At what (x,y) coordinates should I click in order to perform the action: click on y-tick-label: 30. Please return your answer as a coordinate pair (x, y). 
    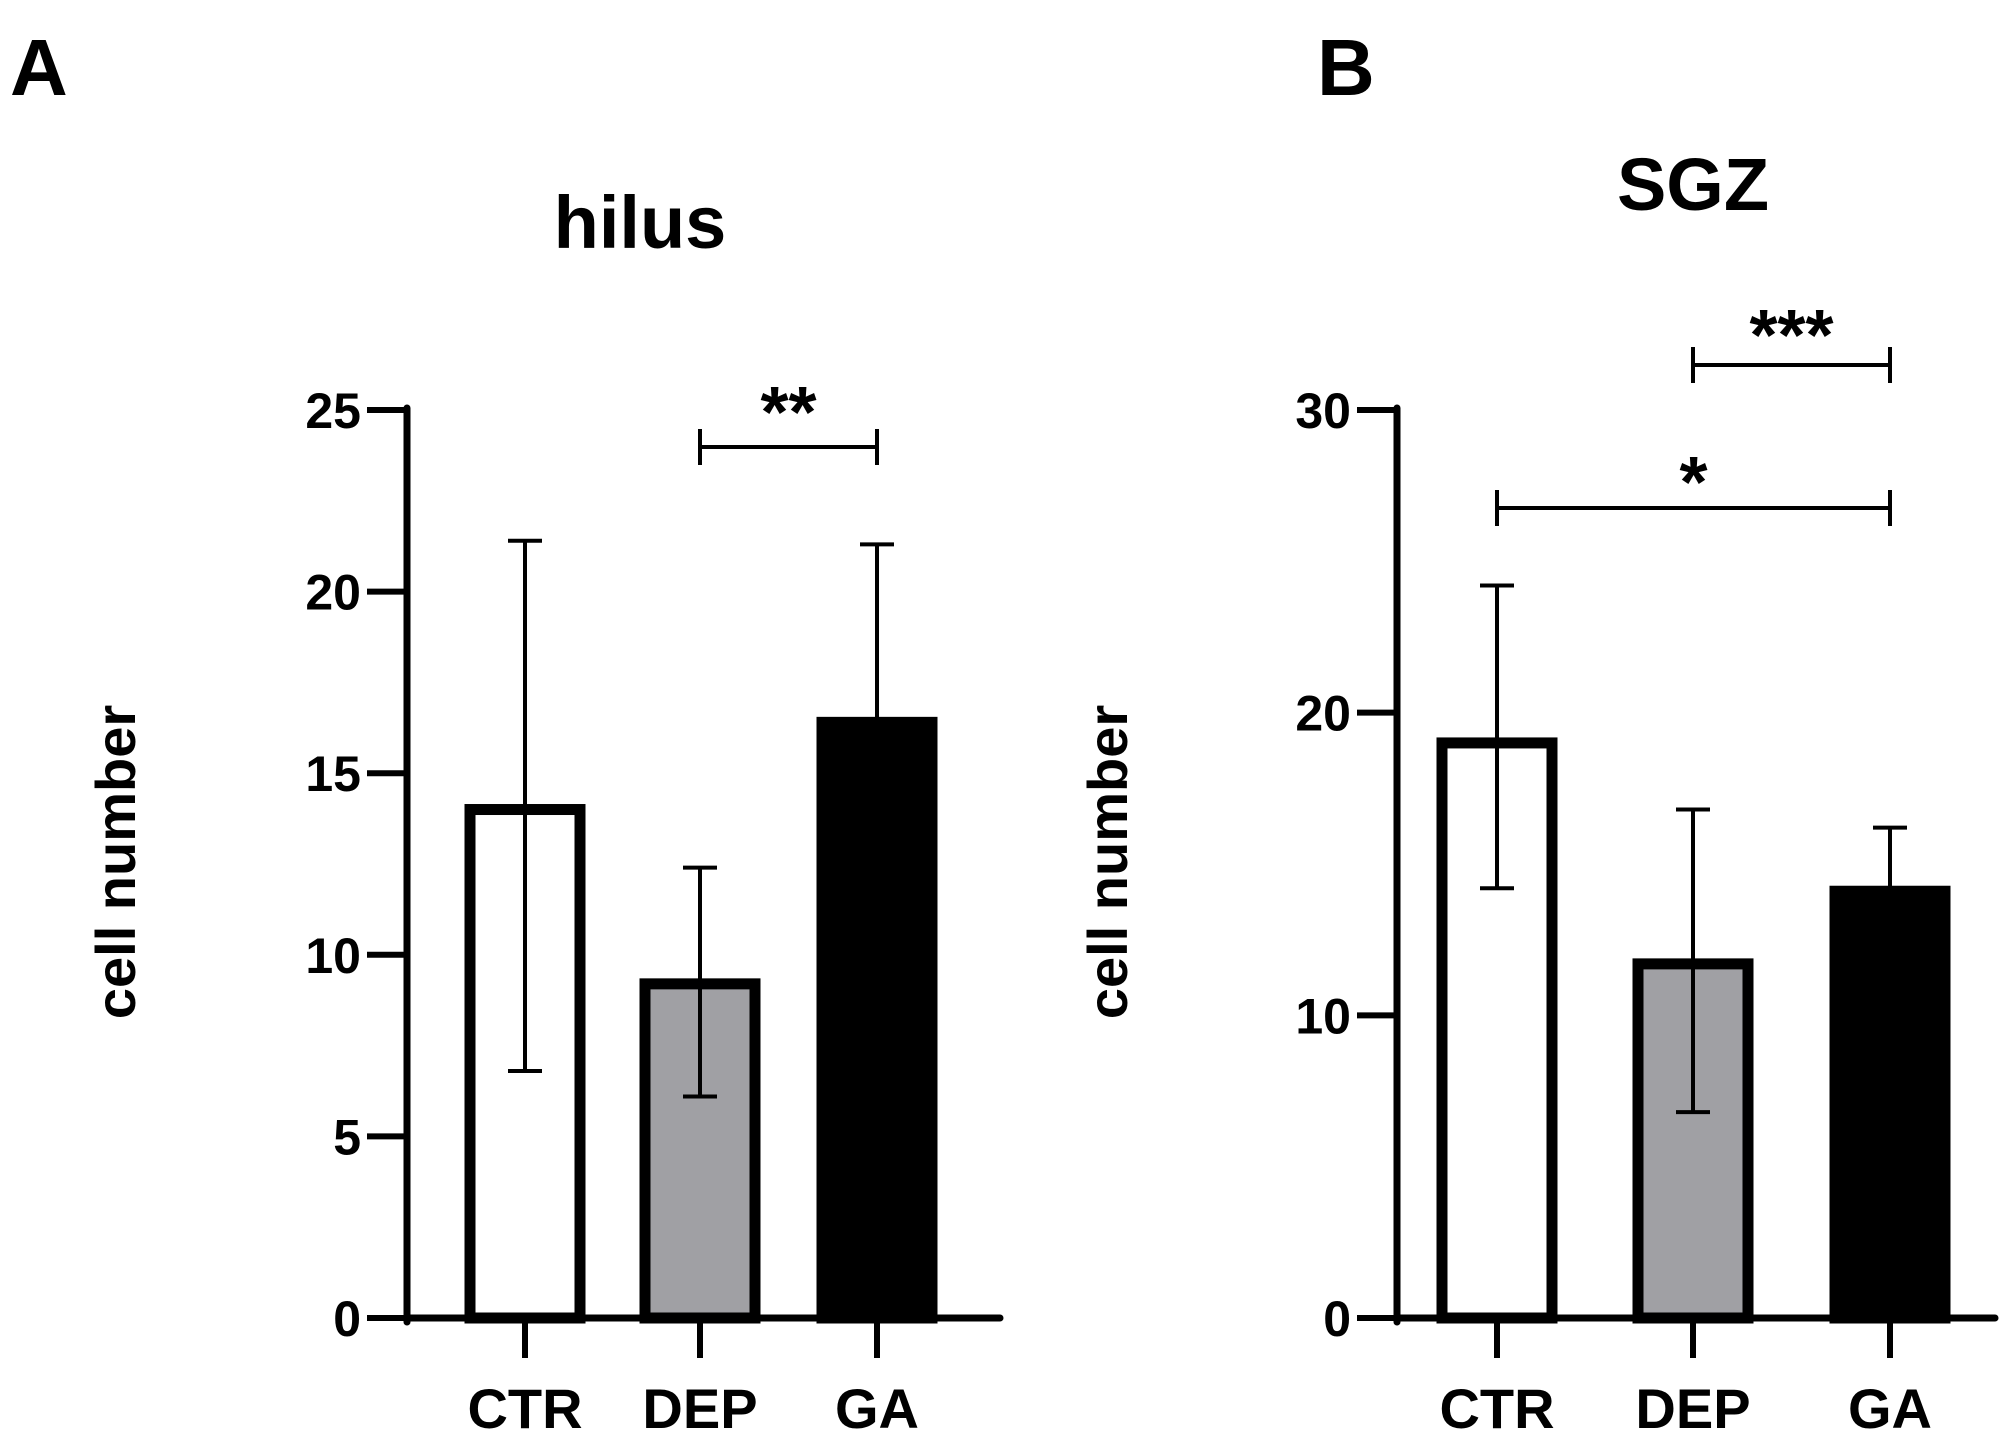
    Looking at the image, I should click on (1323, 411).